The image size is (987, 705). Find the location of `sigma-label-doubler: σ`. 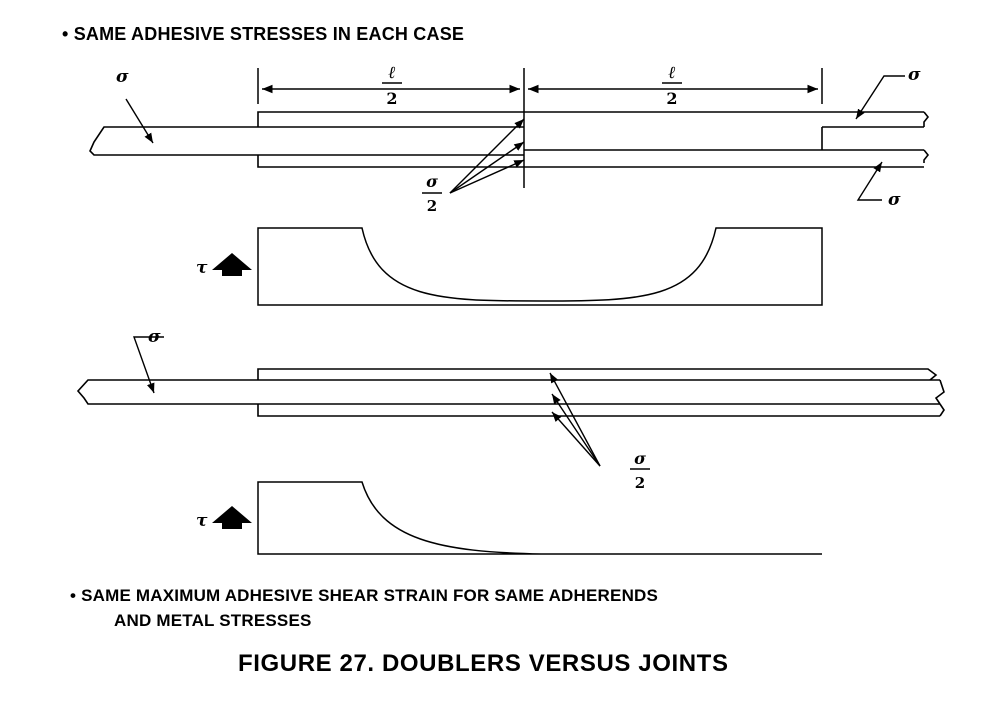

sigma-label-doubler: σ is located at coordinates (154, 337).